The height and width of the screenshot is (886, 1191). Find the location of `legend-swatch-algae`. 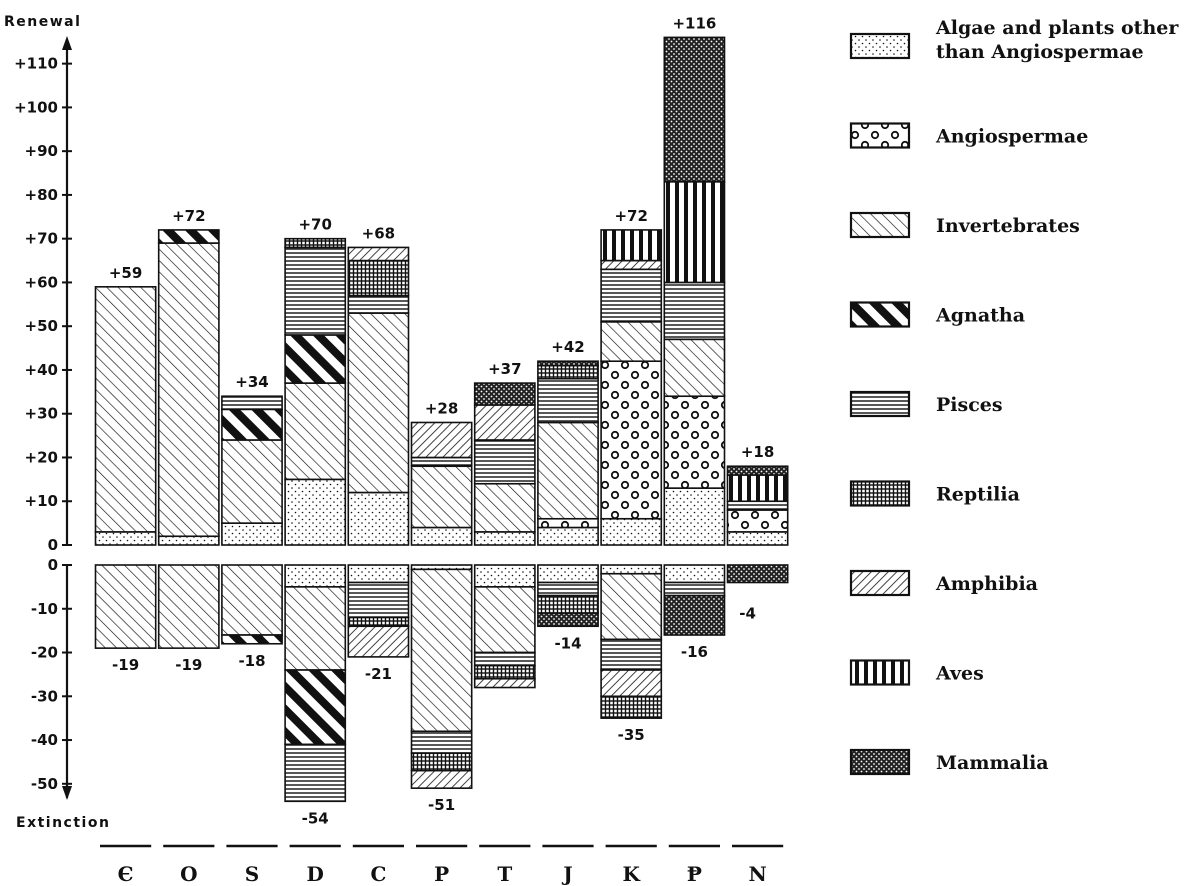

legend-swatch-algae is located at coordinates (880, 46).